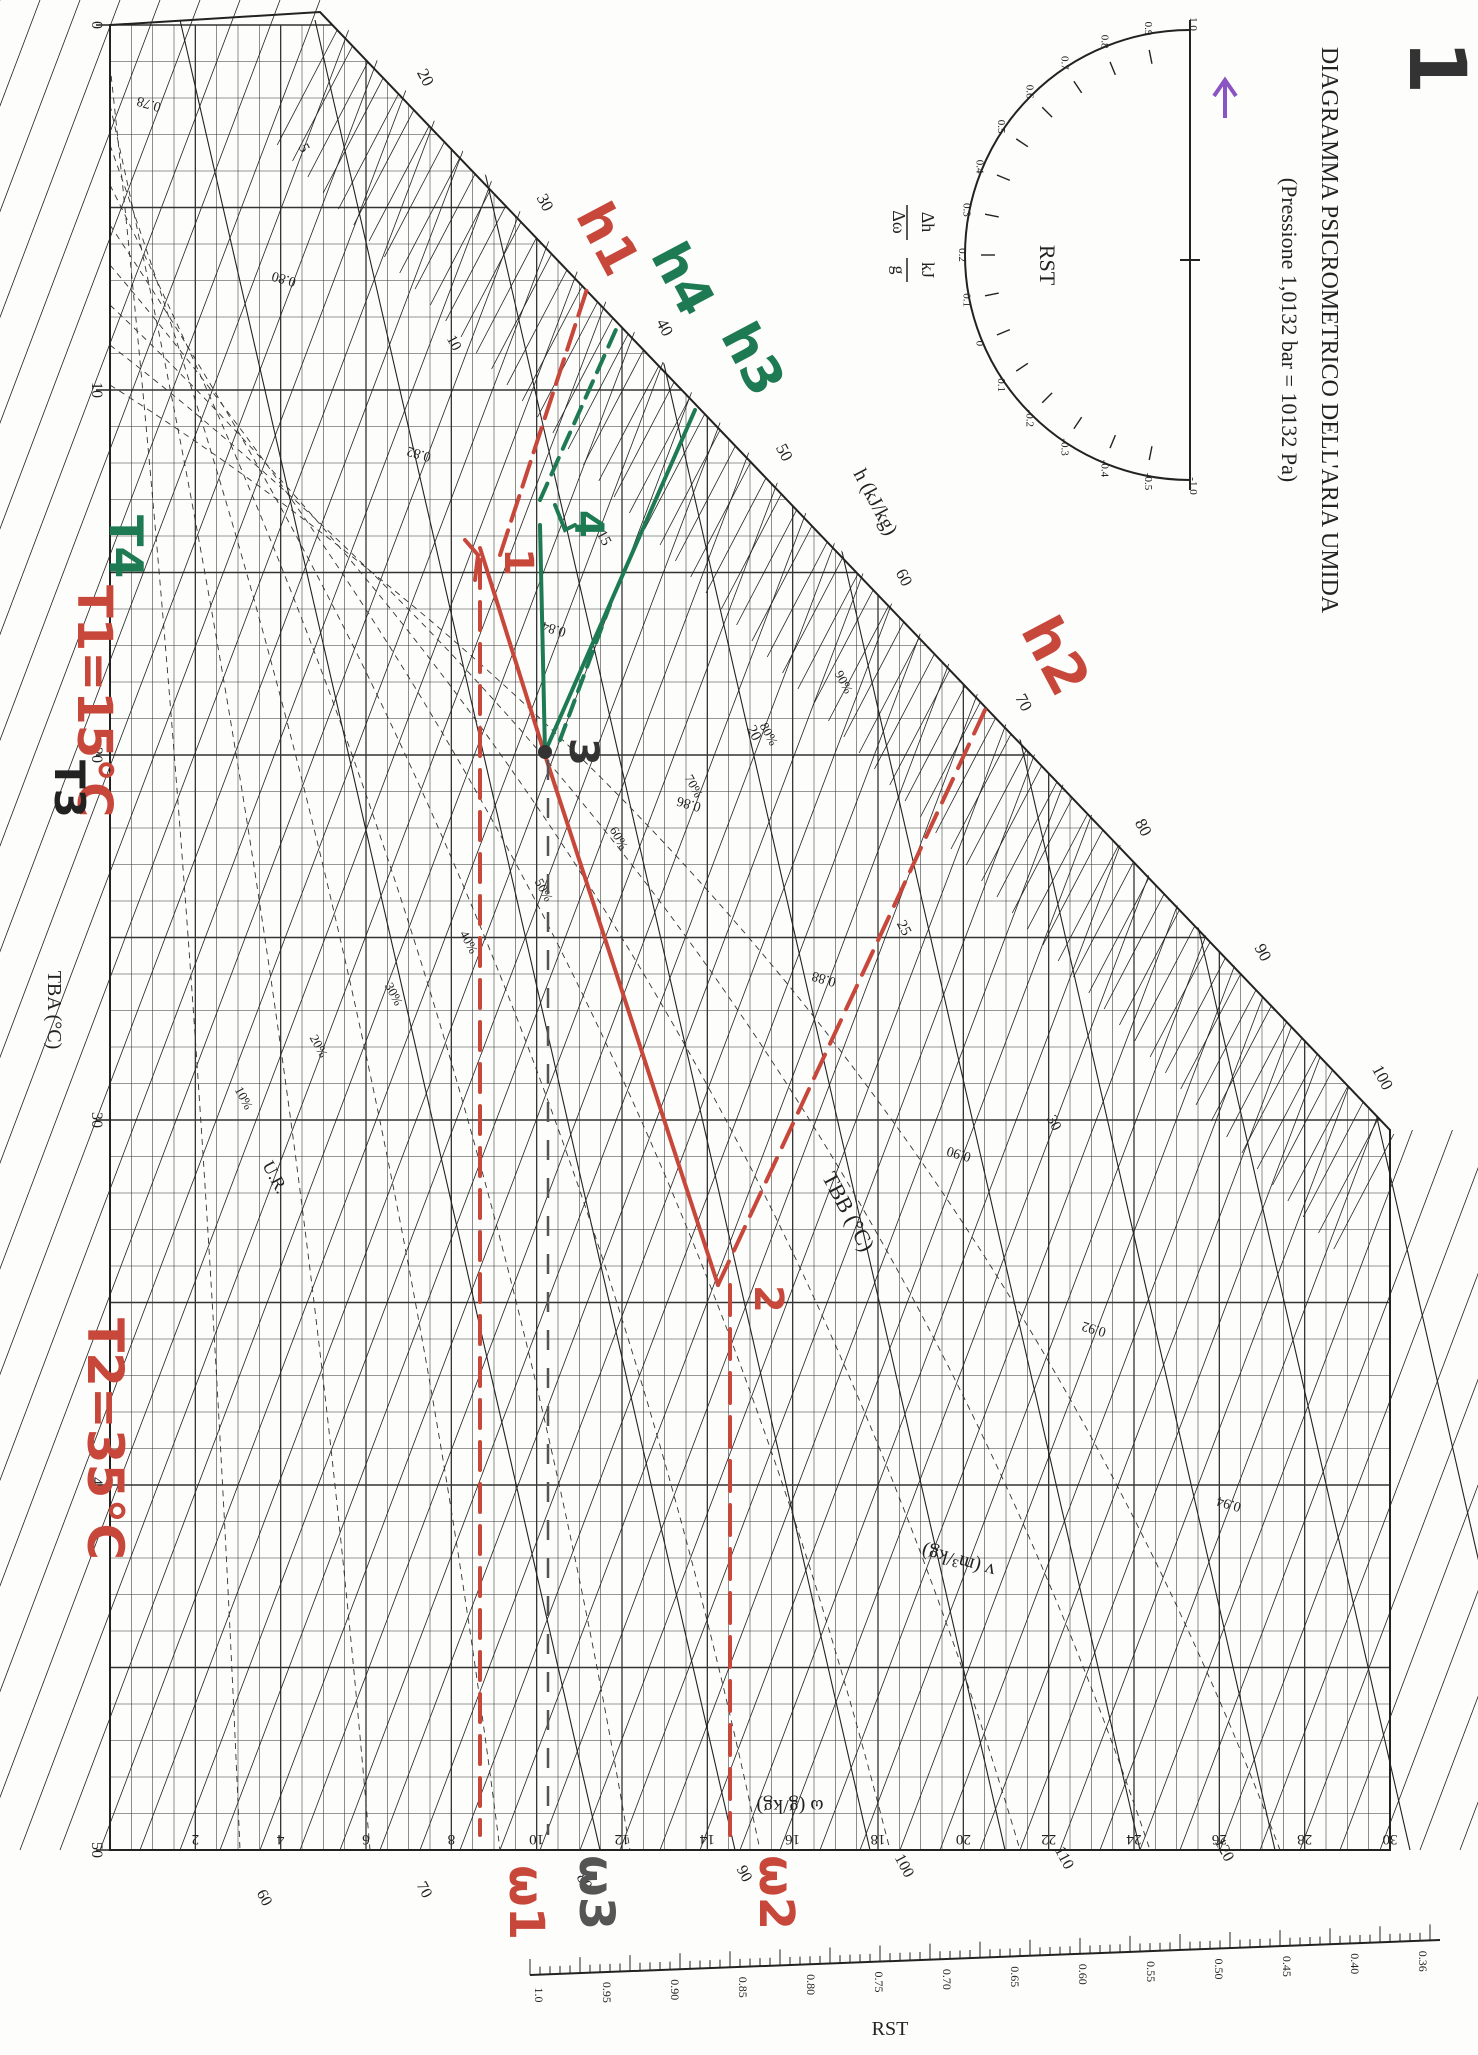 The width and height of the screenshot is (1478, 2055). Describe the element at coordinates (1229, 1503) in the screenshot. I see `v-tick-label: 0.94` at that location.